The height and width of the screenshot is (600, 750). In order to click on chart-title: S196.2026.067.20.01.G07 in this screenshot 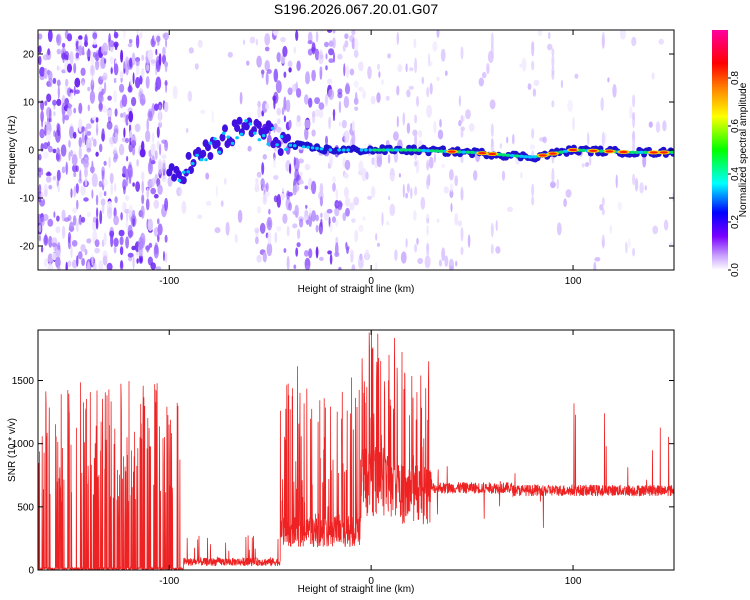, I will do `click(356, 9)`.